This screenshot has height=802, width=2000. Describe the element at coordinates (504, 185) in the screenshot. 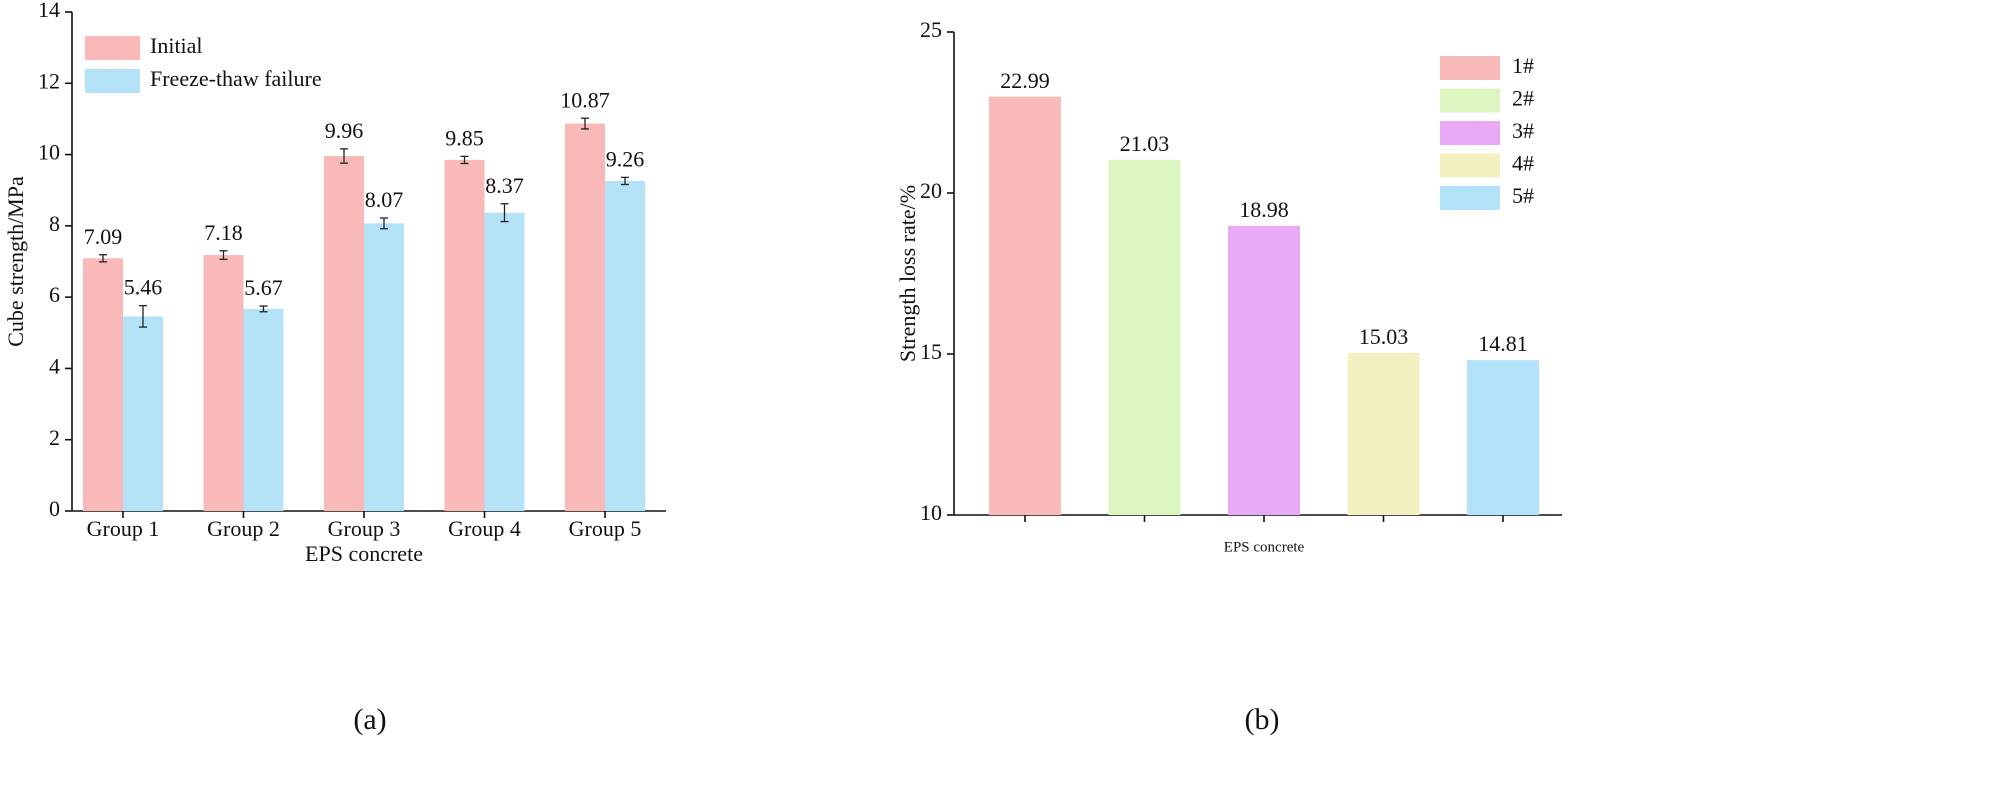

I see `data-label: 8.37` at that location.